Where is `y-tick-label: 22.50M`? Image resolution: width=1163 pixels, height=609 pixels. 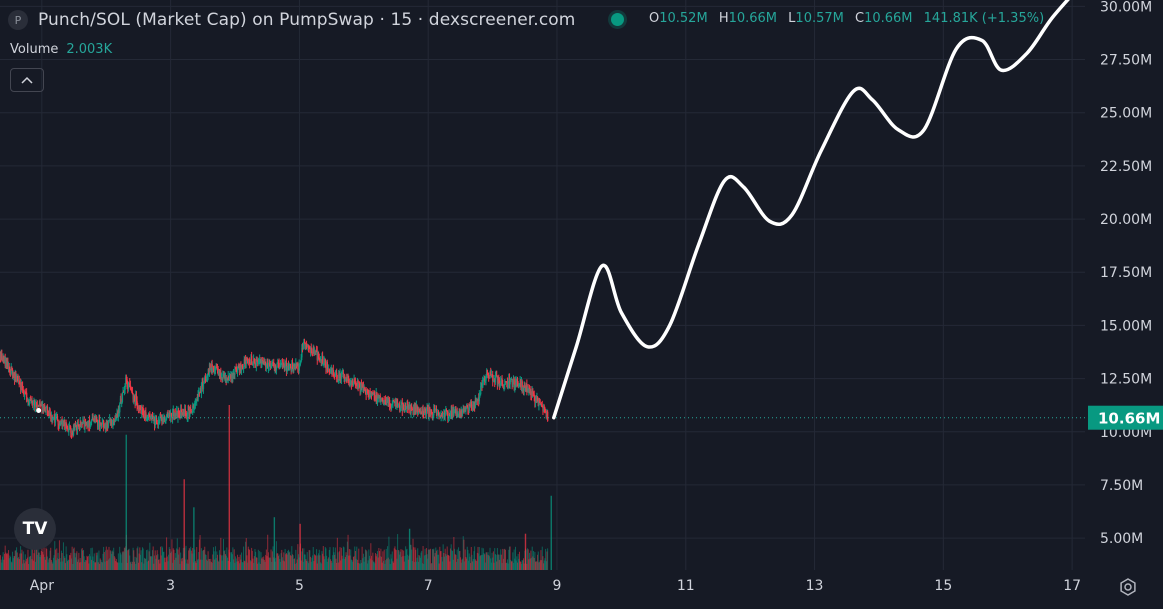 y-tick-label: 22.50M is located at coordinates (1126, 167).